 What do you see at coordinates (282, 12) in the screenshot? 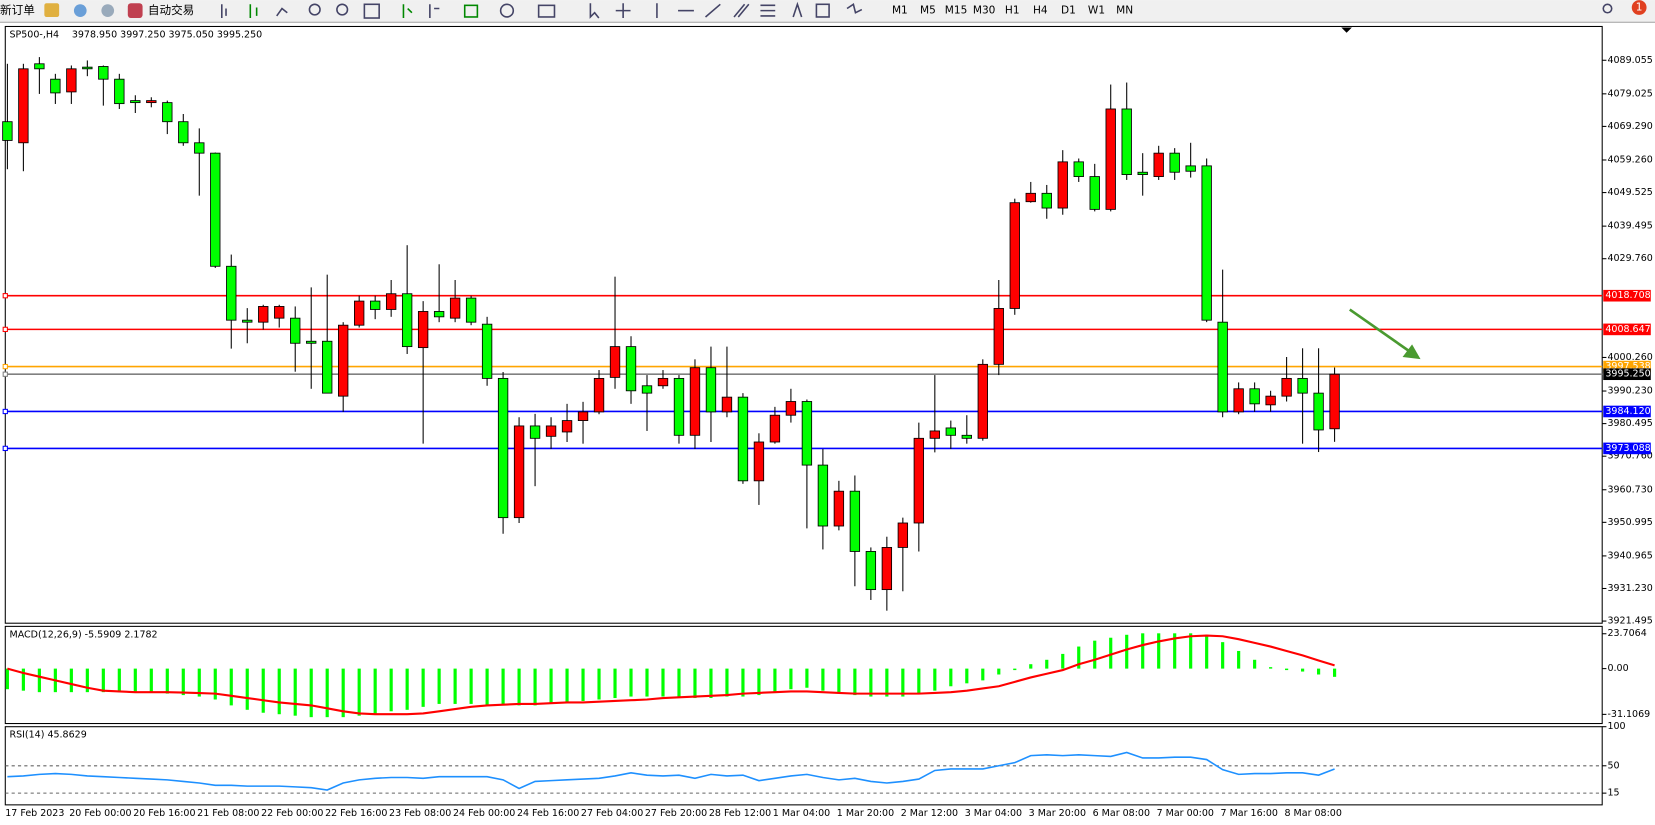
I see `line-chart-icon` at bounding box center [282, 12].